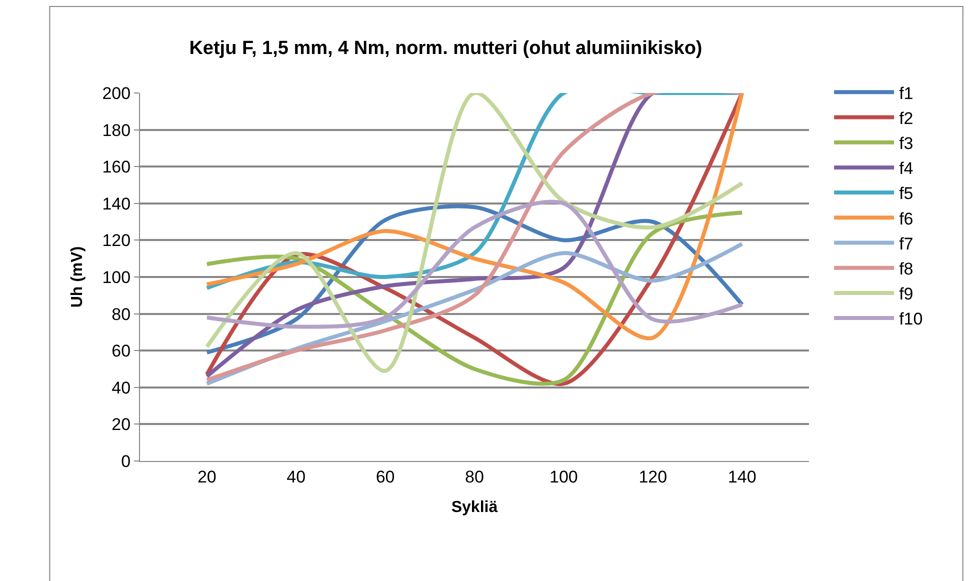  What do you see at coordinates (116, 93) in the screenshot?
I see `y-tick-label: 200` at bounding box center [116, 93].